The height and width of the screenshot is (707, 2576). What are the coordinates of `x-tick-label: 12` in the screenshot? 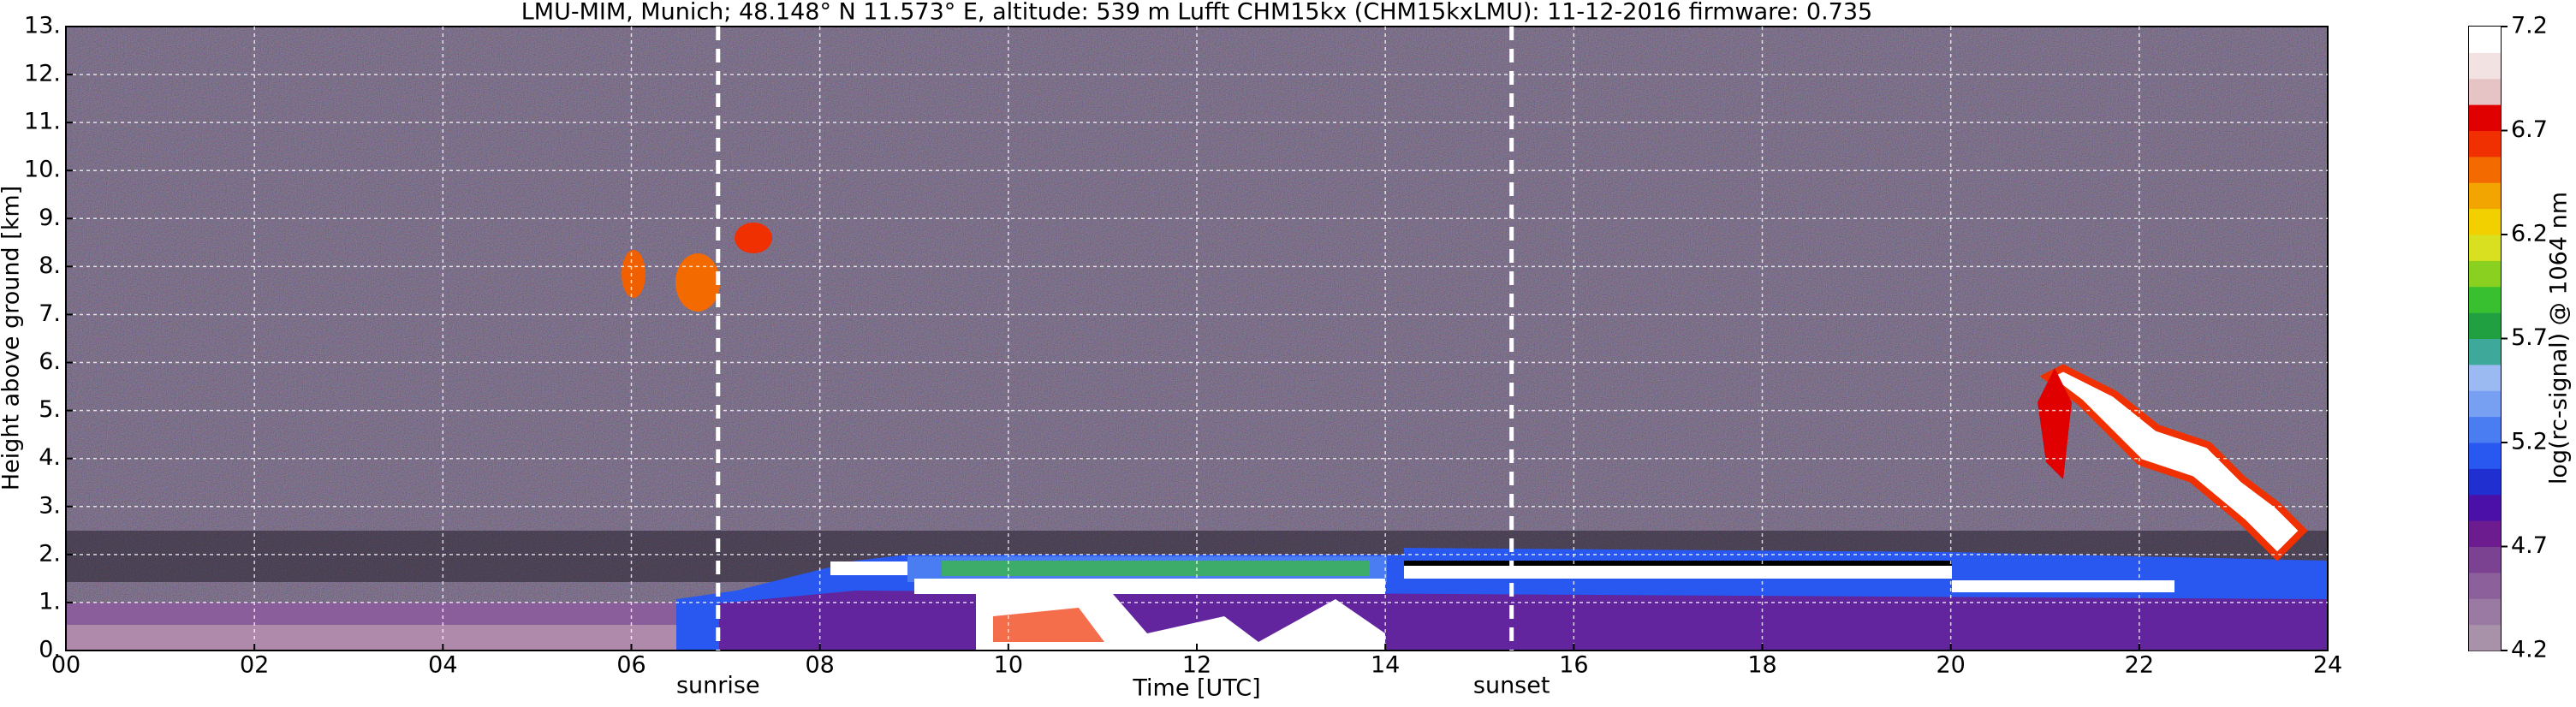 It's located at (1197, 665).